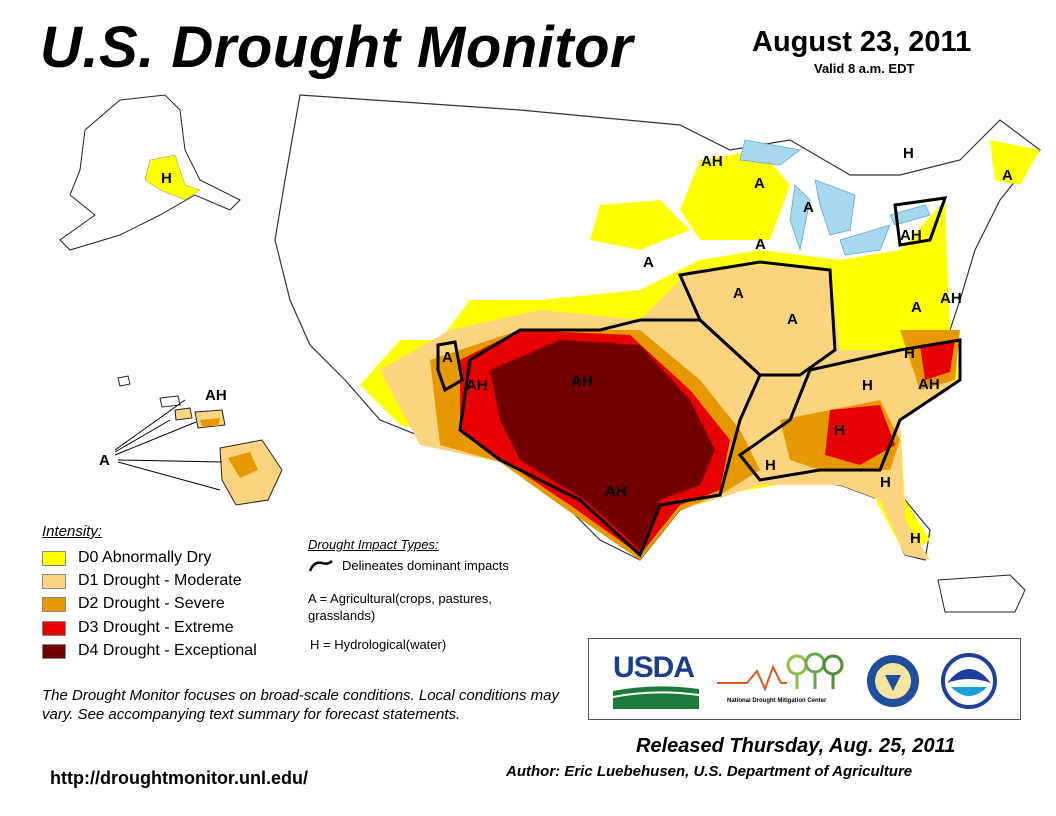 This screenshot has height=816, width=1056. What do you see at coordinates (150, 172) in the screenshot?
I see `alaska-region` at bounding box center [150, 172].